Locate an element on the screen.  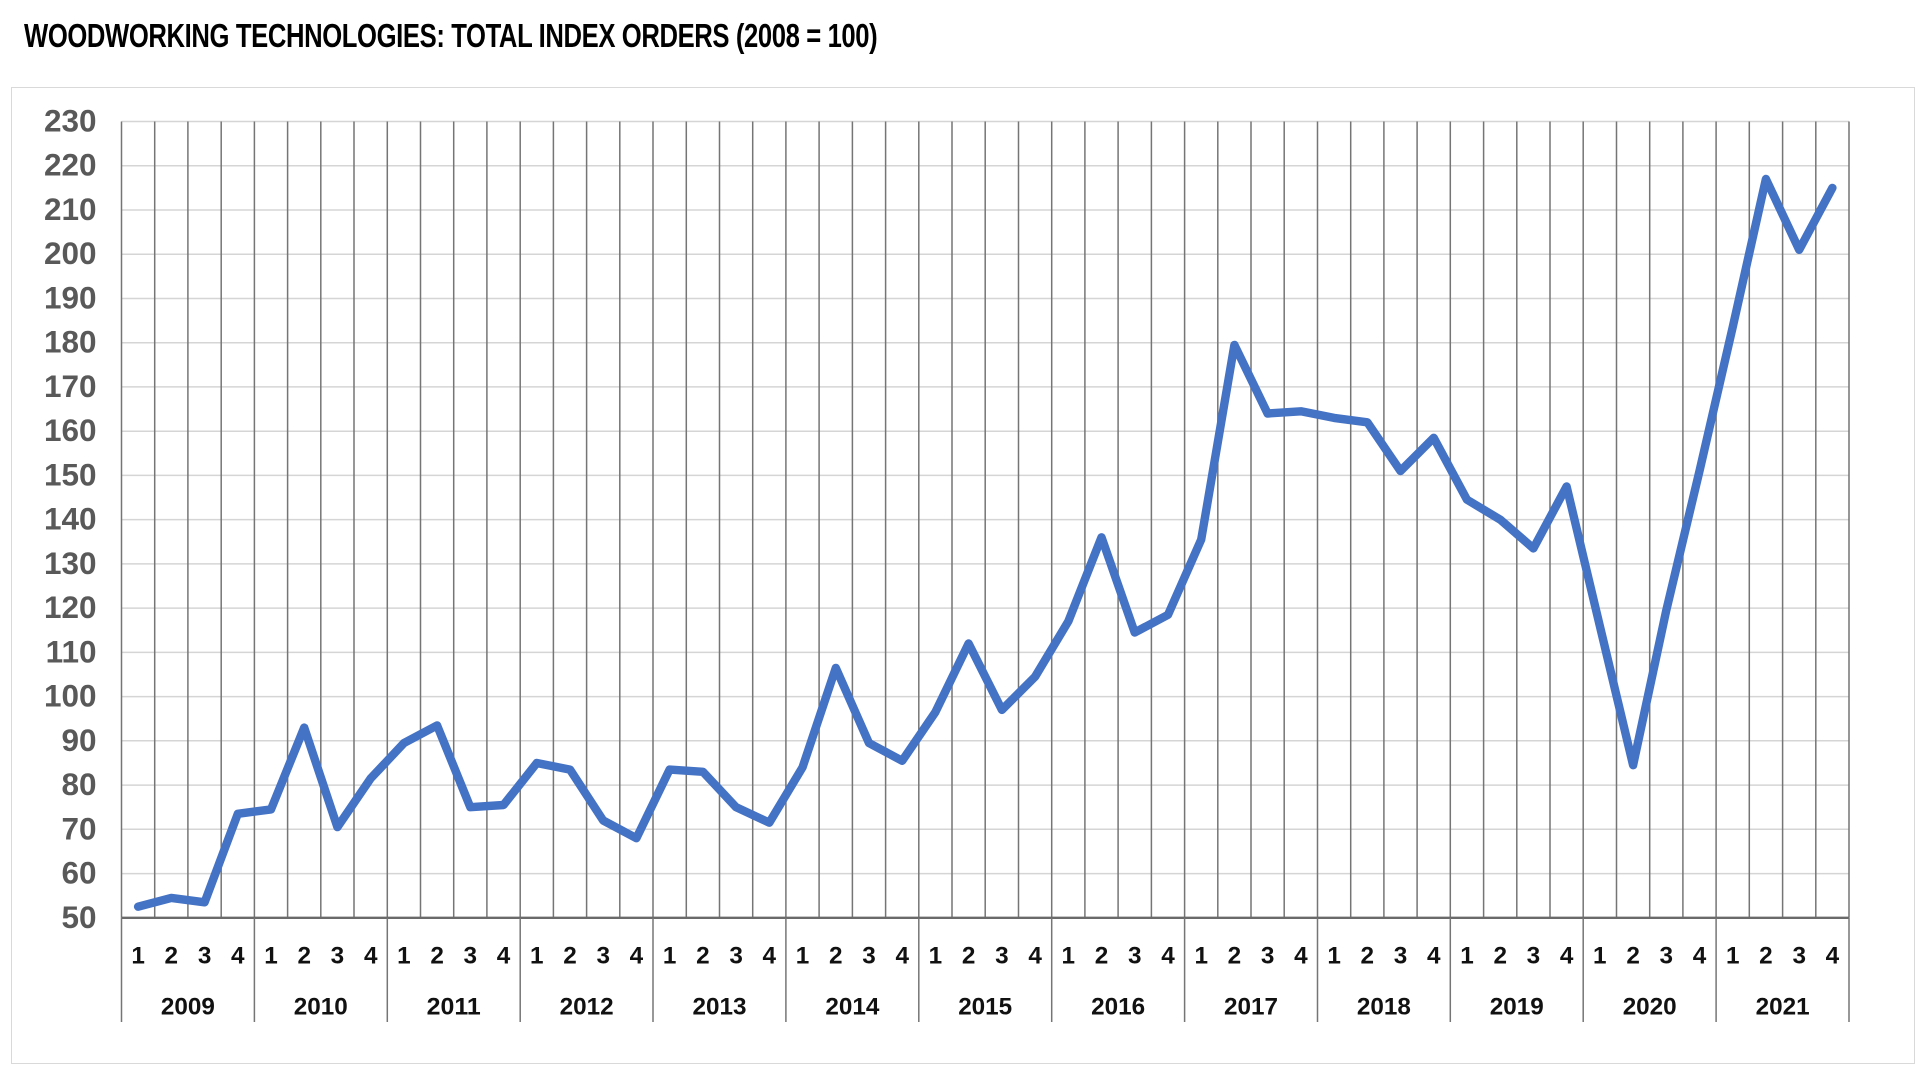
svg-text: 2015 is located at coordinates (985, 1007).